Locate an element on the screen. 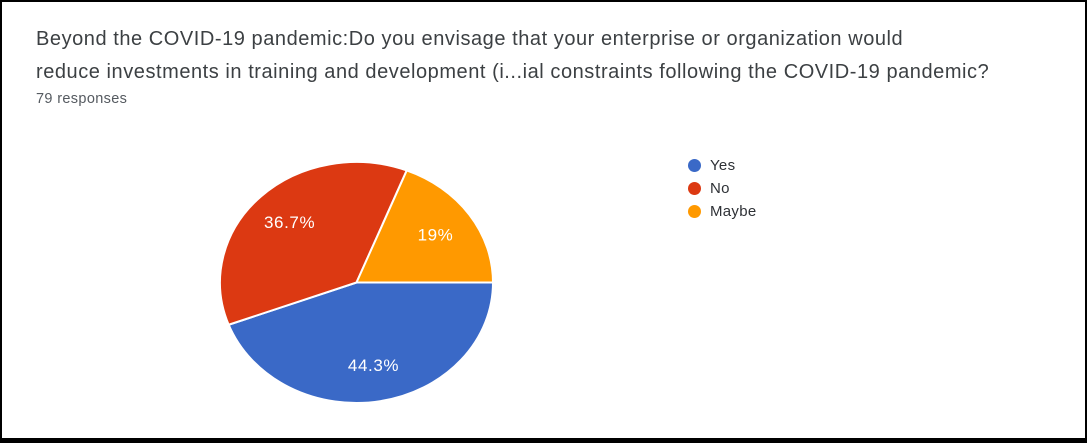 This screenshot has height=443, width=1087. slice-label-maybe: 19% is located at coordinates (436, 235).